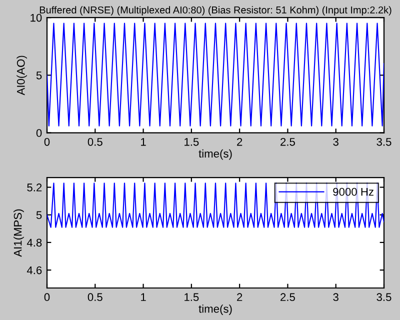 The width and height of the screenshot is (400, 320). What do you see at coordinates (21, 76) in the screenshot?
I see `y-axis-title: AI0(AO)` at bounding box center [21, 76].